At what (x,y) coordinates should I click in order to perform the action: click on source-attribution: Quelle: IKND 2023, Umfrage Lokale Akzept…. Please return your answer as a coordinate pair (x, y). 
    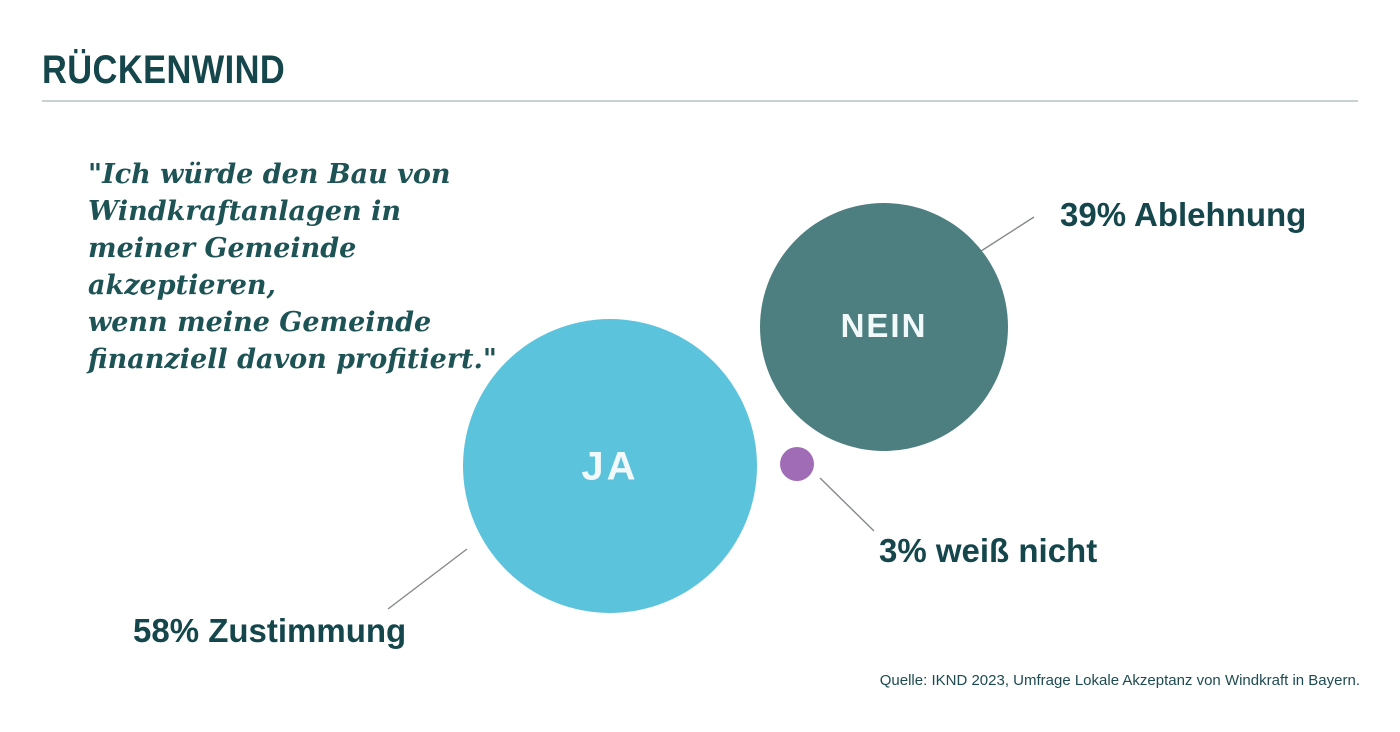
    Looking at the image, I should click on (1119, 680).